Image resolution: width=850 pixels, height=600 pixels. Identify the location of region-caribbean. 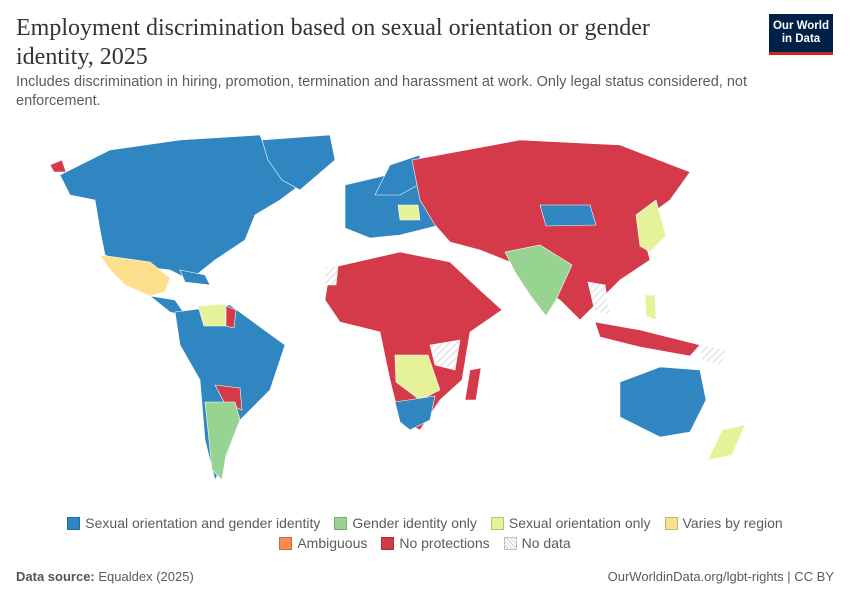
(195, 277).